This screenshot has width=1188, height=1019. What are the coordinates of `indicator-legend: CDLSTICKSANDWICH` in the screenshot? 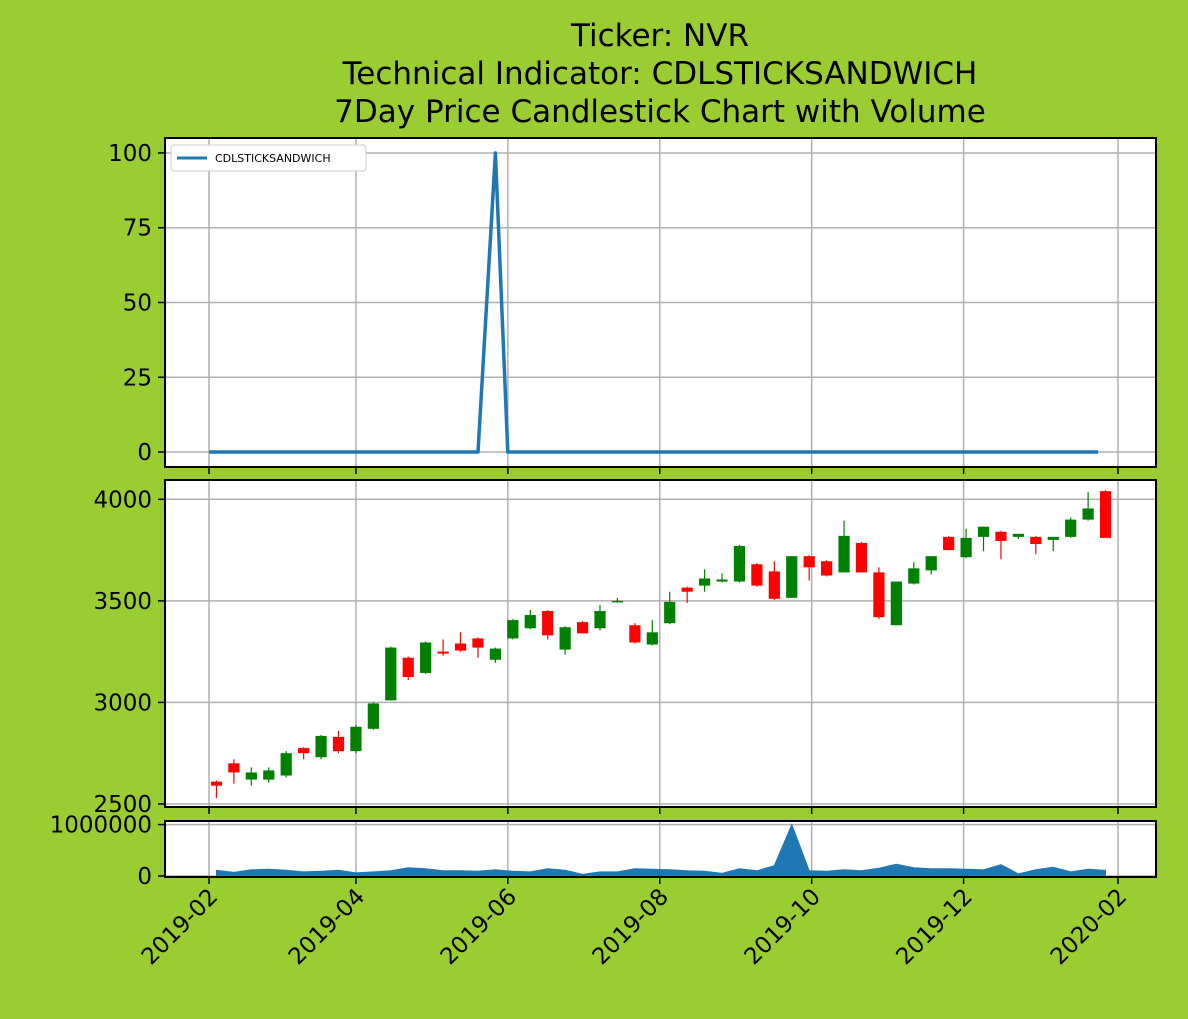 It's located at (268, 158).